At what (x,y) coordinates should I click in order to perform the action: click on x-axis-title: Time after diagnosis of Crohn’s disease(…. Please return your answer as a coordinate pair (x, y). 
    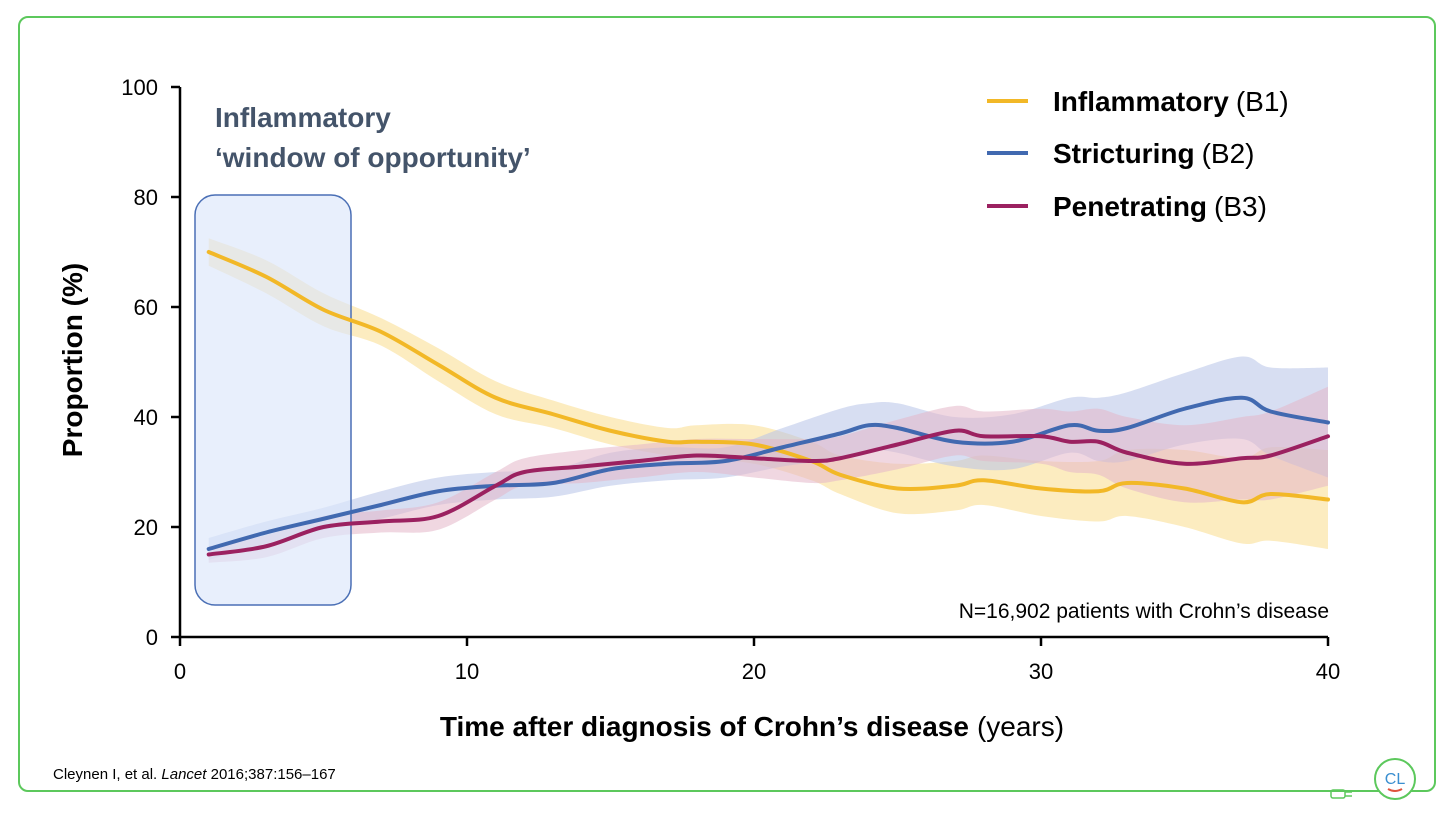
    Looking at the image, I should click on (752, 726).